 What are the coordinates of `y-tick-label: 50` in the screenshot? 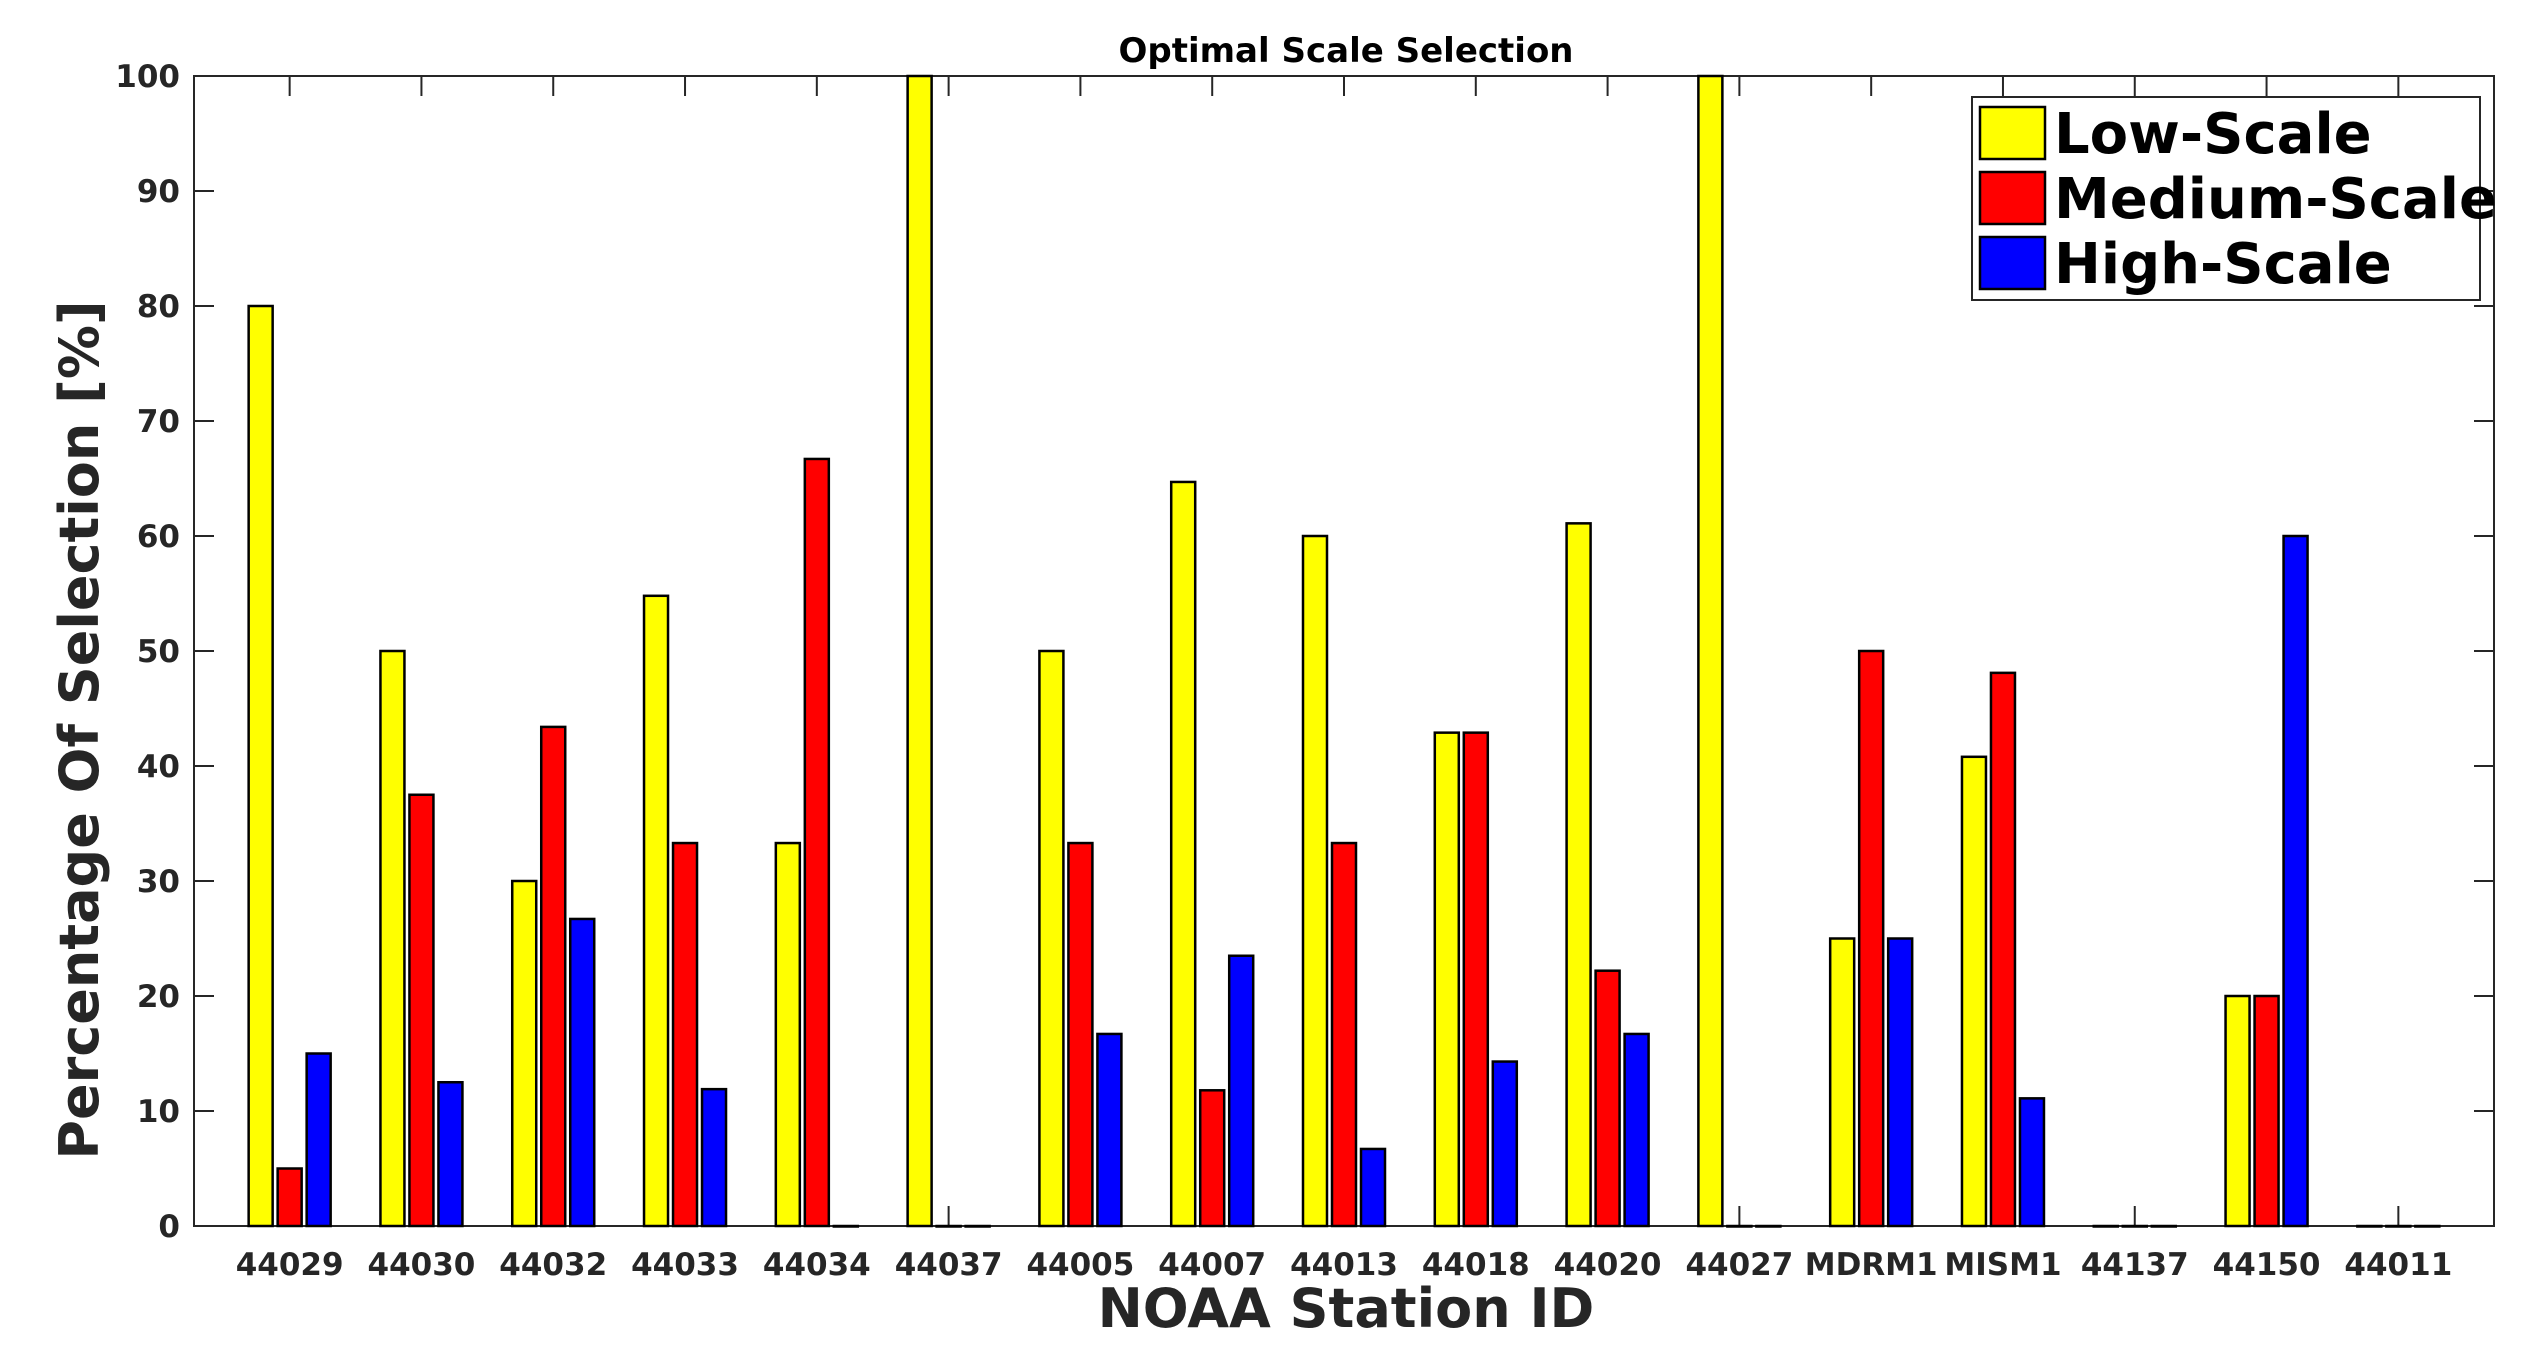 It's located at (158, 652).